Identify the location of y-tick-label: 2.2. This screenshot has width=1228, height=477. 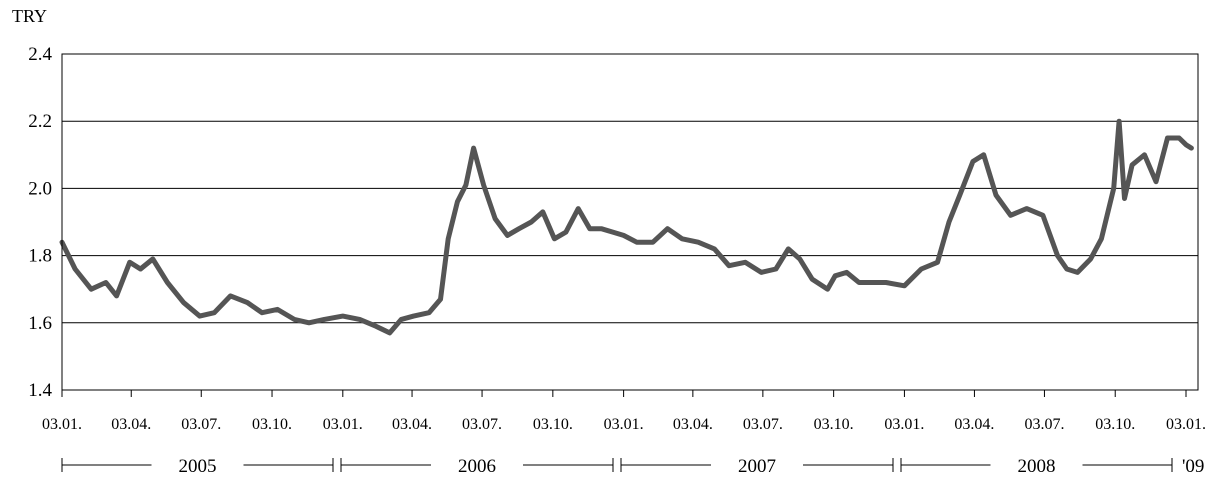
(40, 121).